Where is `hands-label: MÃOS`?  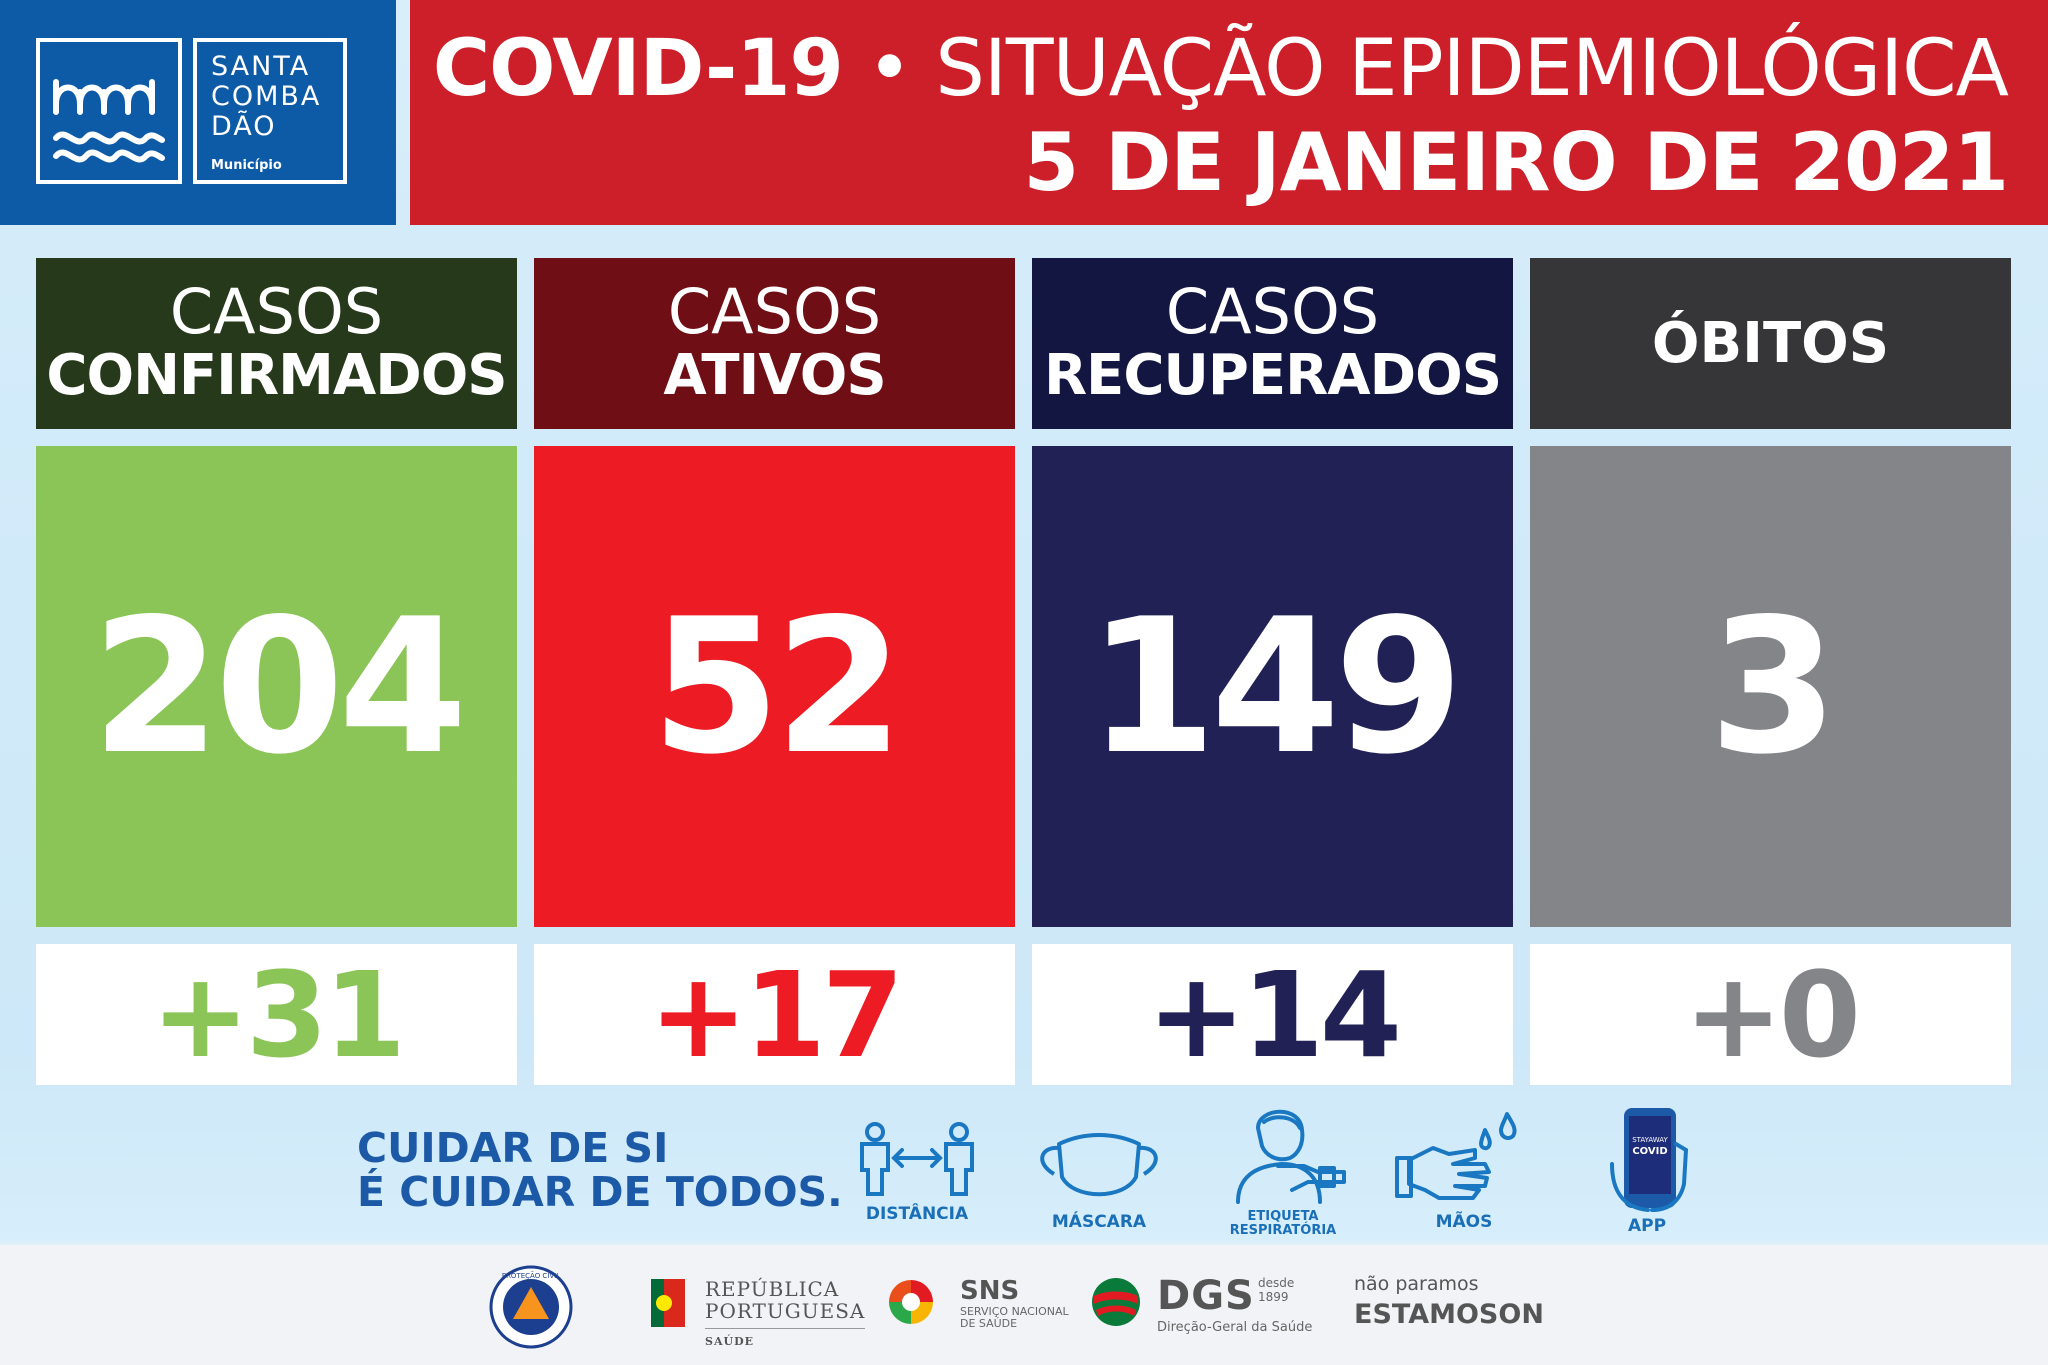 hands-label: MÃOS is located at coordinates (1464, 1222).